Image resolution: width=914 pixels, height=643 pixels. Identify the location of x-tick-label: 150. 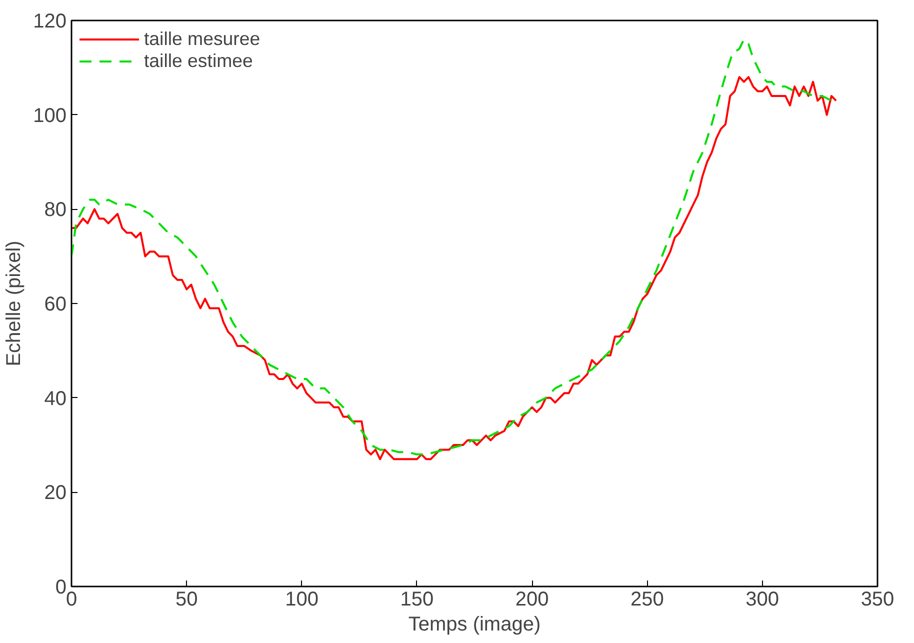
(417, 599).